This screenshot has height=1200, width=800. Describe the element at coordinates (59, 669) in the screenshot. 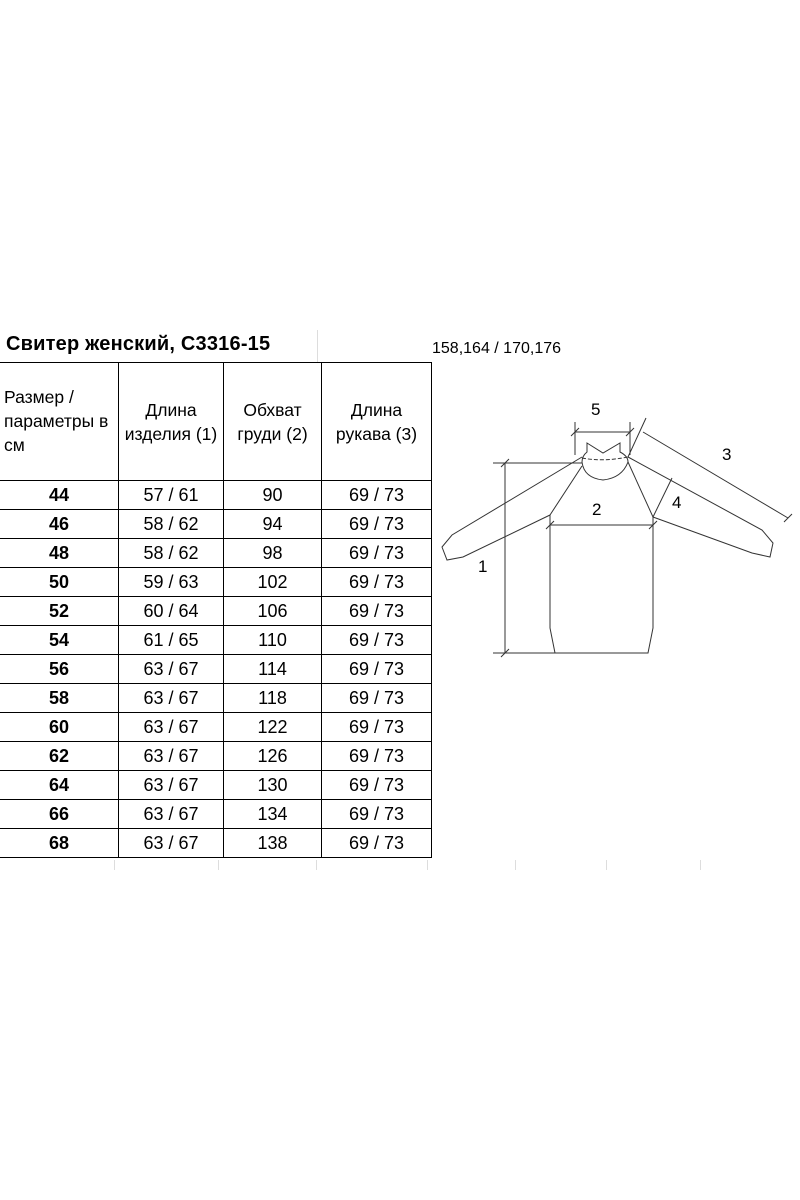

I see `cell-size: 56` at that location.